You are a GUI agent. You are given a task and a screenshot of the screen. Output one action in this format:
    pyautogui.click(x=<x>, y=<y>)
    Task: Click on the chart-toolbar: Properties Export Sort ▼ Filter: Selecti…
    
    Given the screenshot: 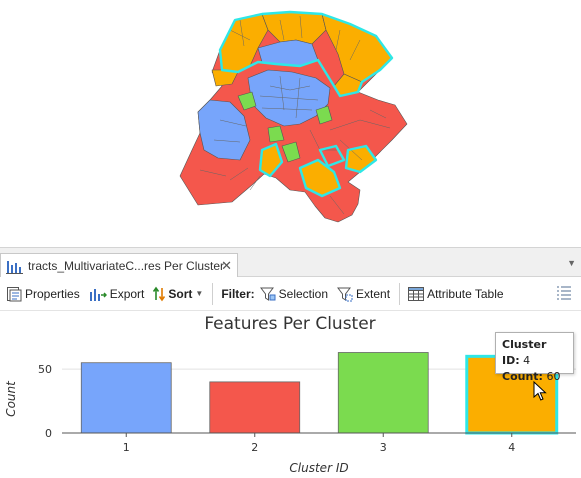 What is the action you would take?
    pyautogui.click(x=290, y=294)
    